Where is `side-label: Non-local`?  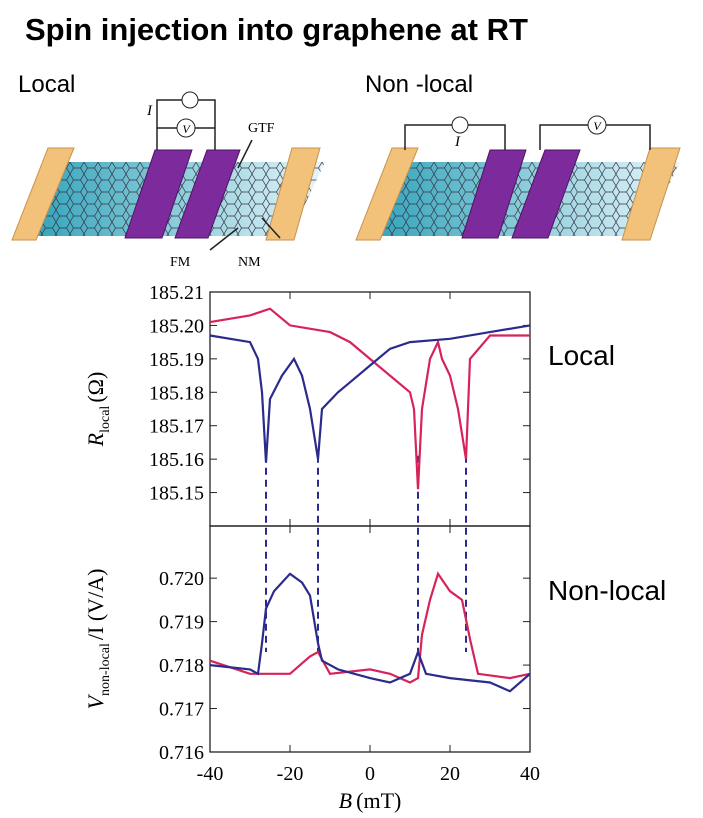
side-label: Non-local is located at coordinates (607, 590).